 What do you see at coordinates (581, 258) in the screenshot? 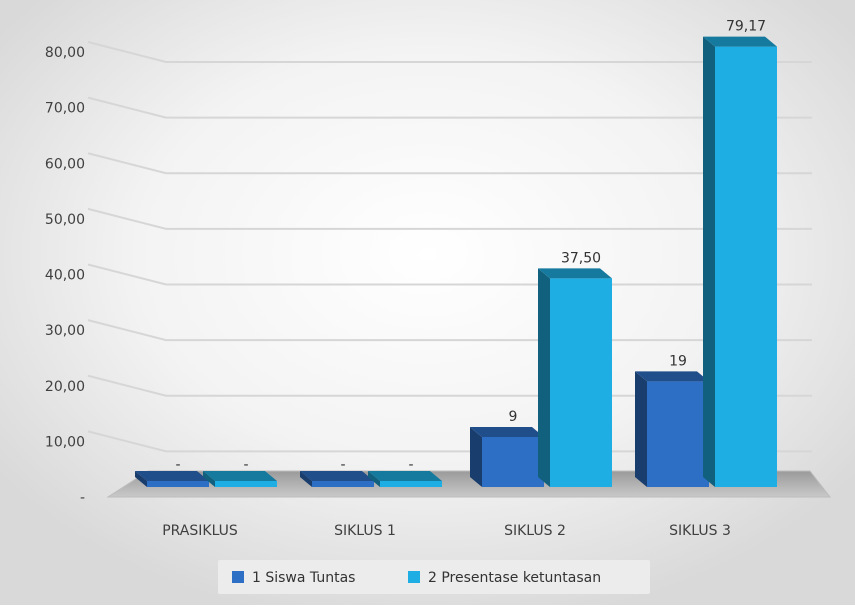
I see `data-label: 37,50` at bounding box center [581, 258].